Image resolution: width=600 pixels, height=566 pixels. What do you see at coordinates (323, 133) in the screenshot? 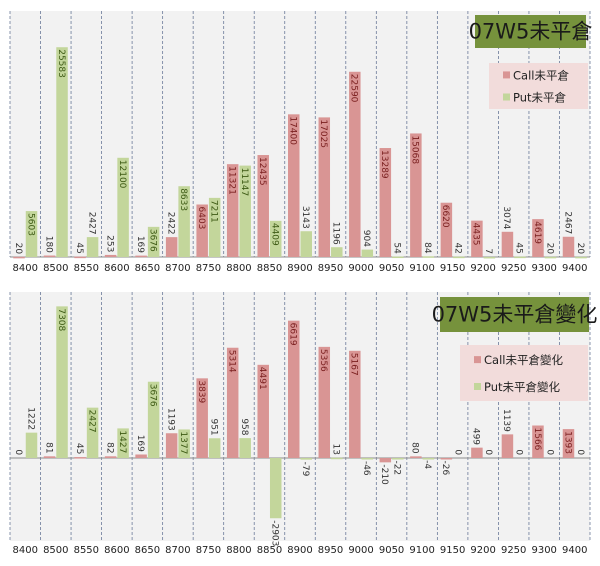
I see `call-data-label: 17025` at bounding box center [323, 133].